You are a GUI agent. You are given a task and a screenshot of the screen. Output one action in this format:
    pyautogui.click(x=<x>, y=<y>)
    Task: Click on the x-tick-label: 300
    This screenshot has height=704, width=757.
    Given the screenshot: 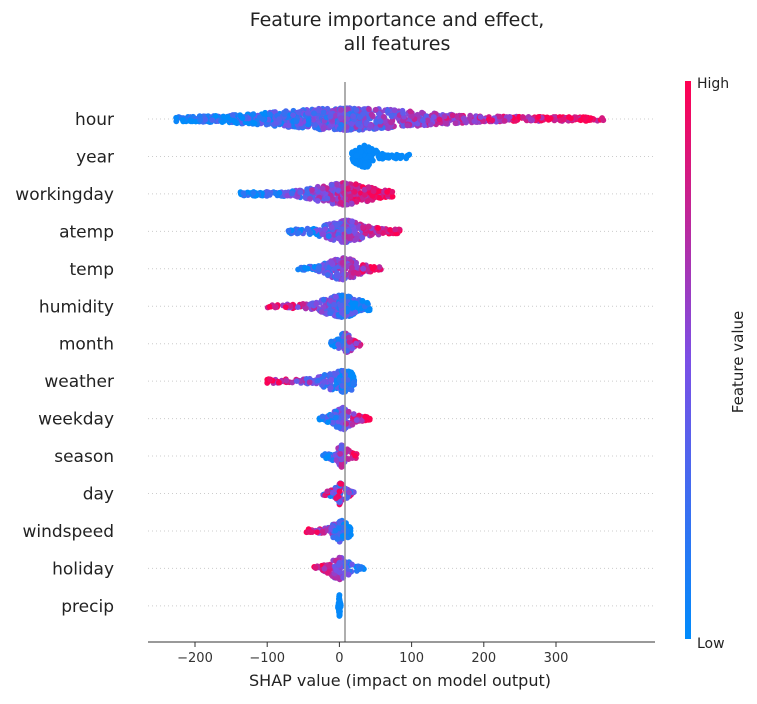 What is the action you would take?
    pyautogui.click(x=556, y=658)
    